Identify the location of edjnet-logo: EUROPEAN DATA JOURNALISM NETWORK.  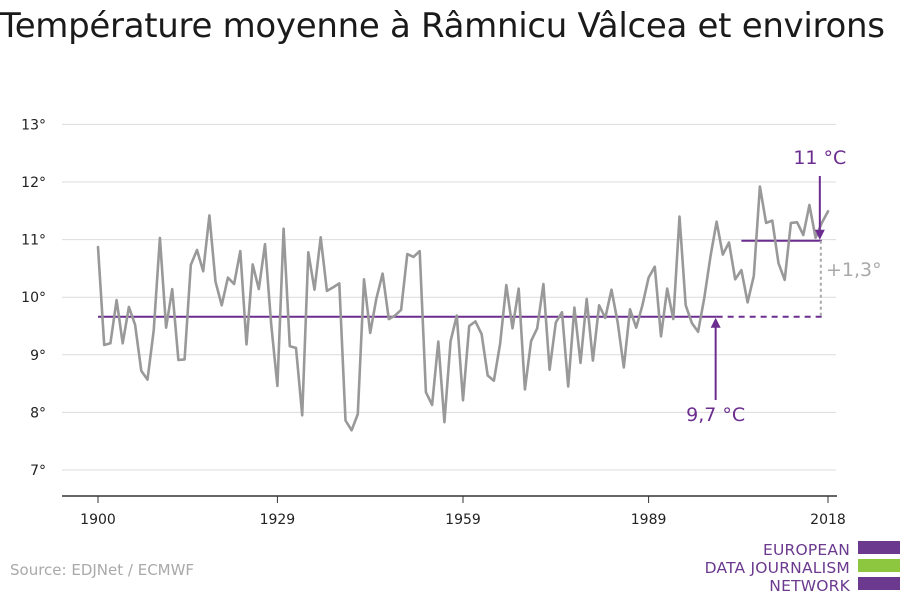
(802, 568).